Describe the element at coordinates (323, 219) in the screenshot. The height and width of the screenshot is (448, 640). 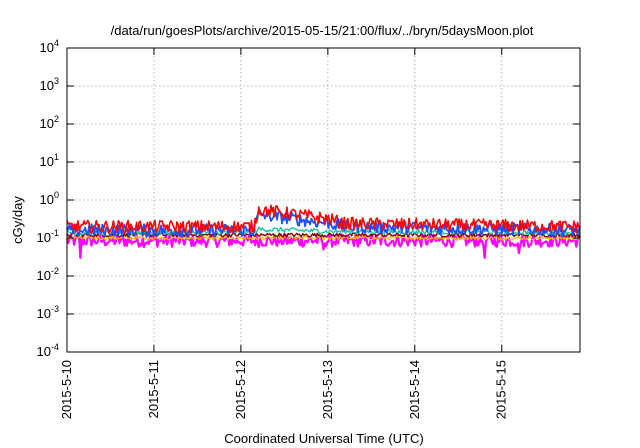
I see `series-line-red` at that location.